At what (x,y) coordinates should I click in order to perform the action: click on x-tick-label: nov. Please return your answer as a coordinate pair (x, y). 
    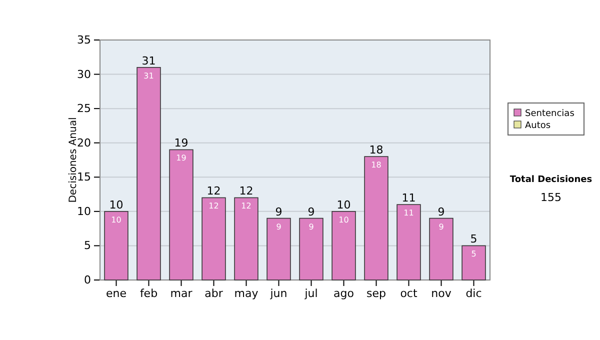
    Looking at the image, I should click on (441, 293).